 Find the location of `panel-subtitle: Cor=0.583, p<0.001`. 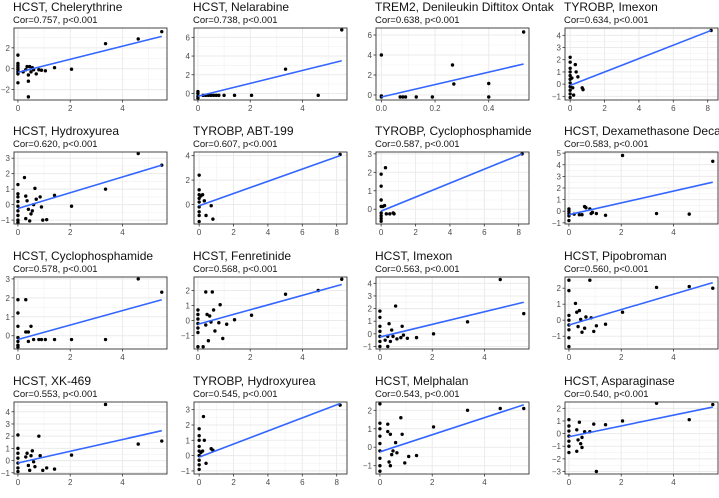

panel-subtitle: Cor=0.583, p<0.001 is located at coordinates (606, 144).